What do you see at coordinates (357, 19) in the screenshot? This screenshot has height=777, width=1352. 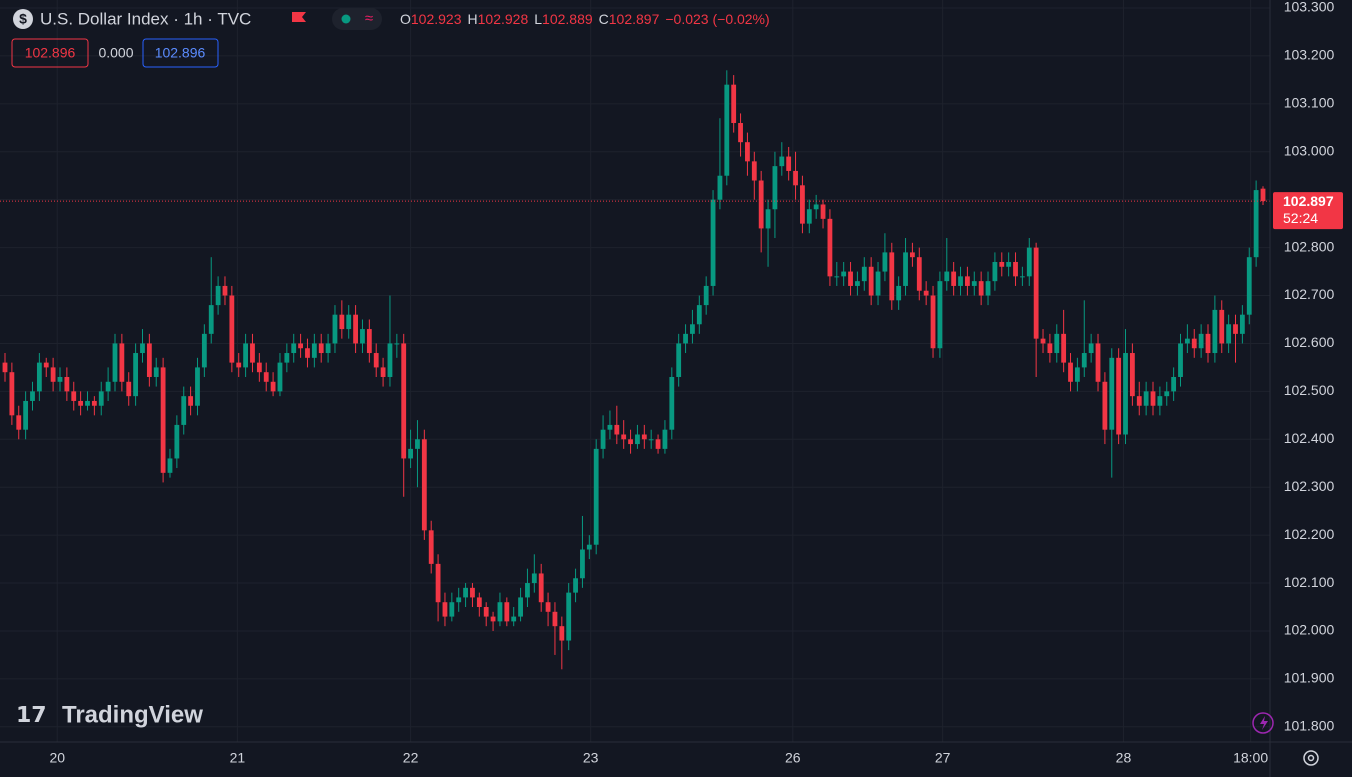 I see `status-pill` at bounding box center [357, 19].